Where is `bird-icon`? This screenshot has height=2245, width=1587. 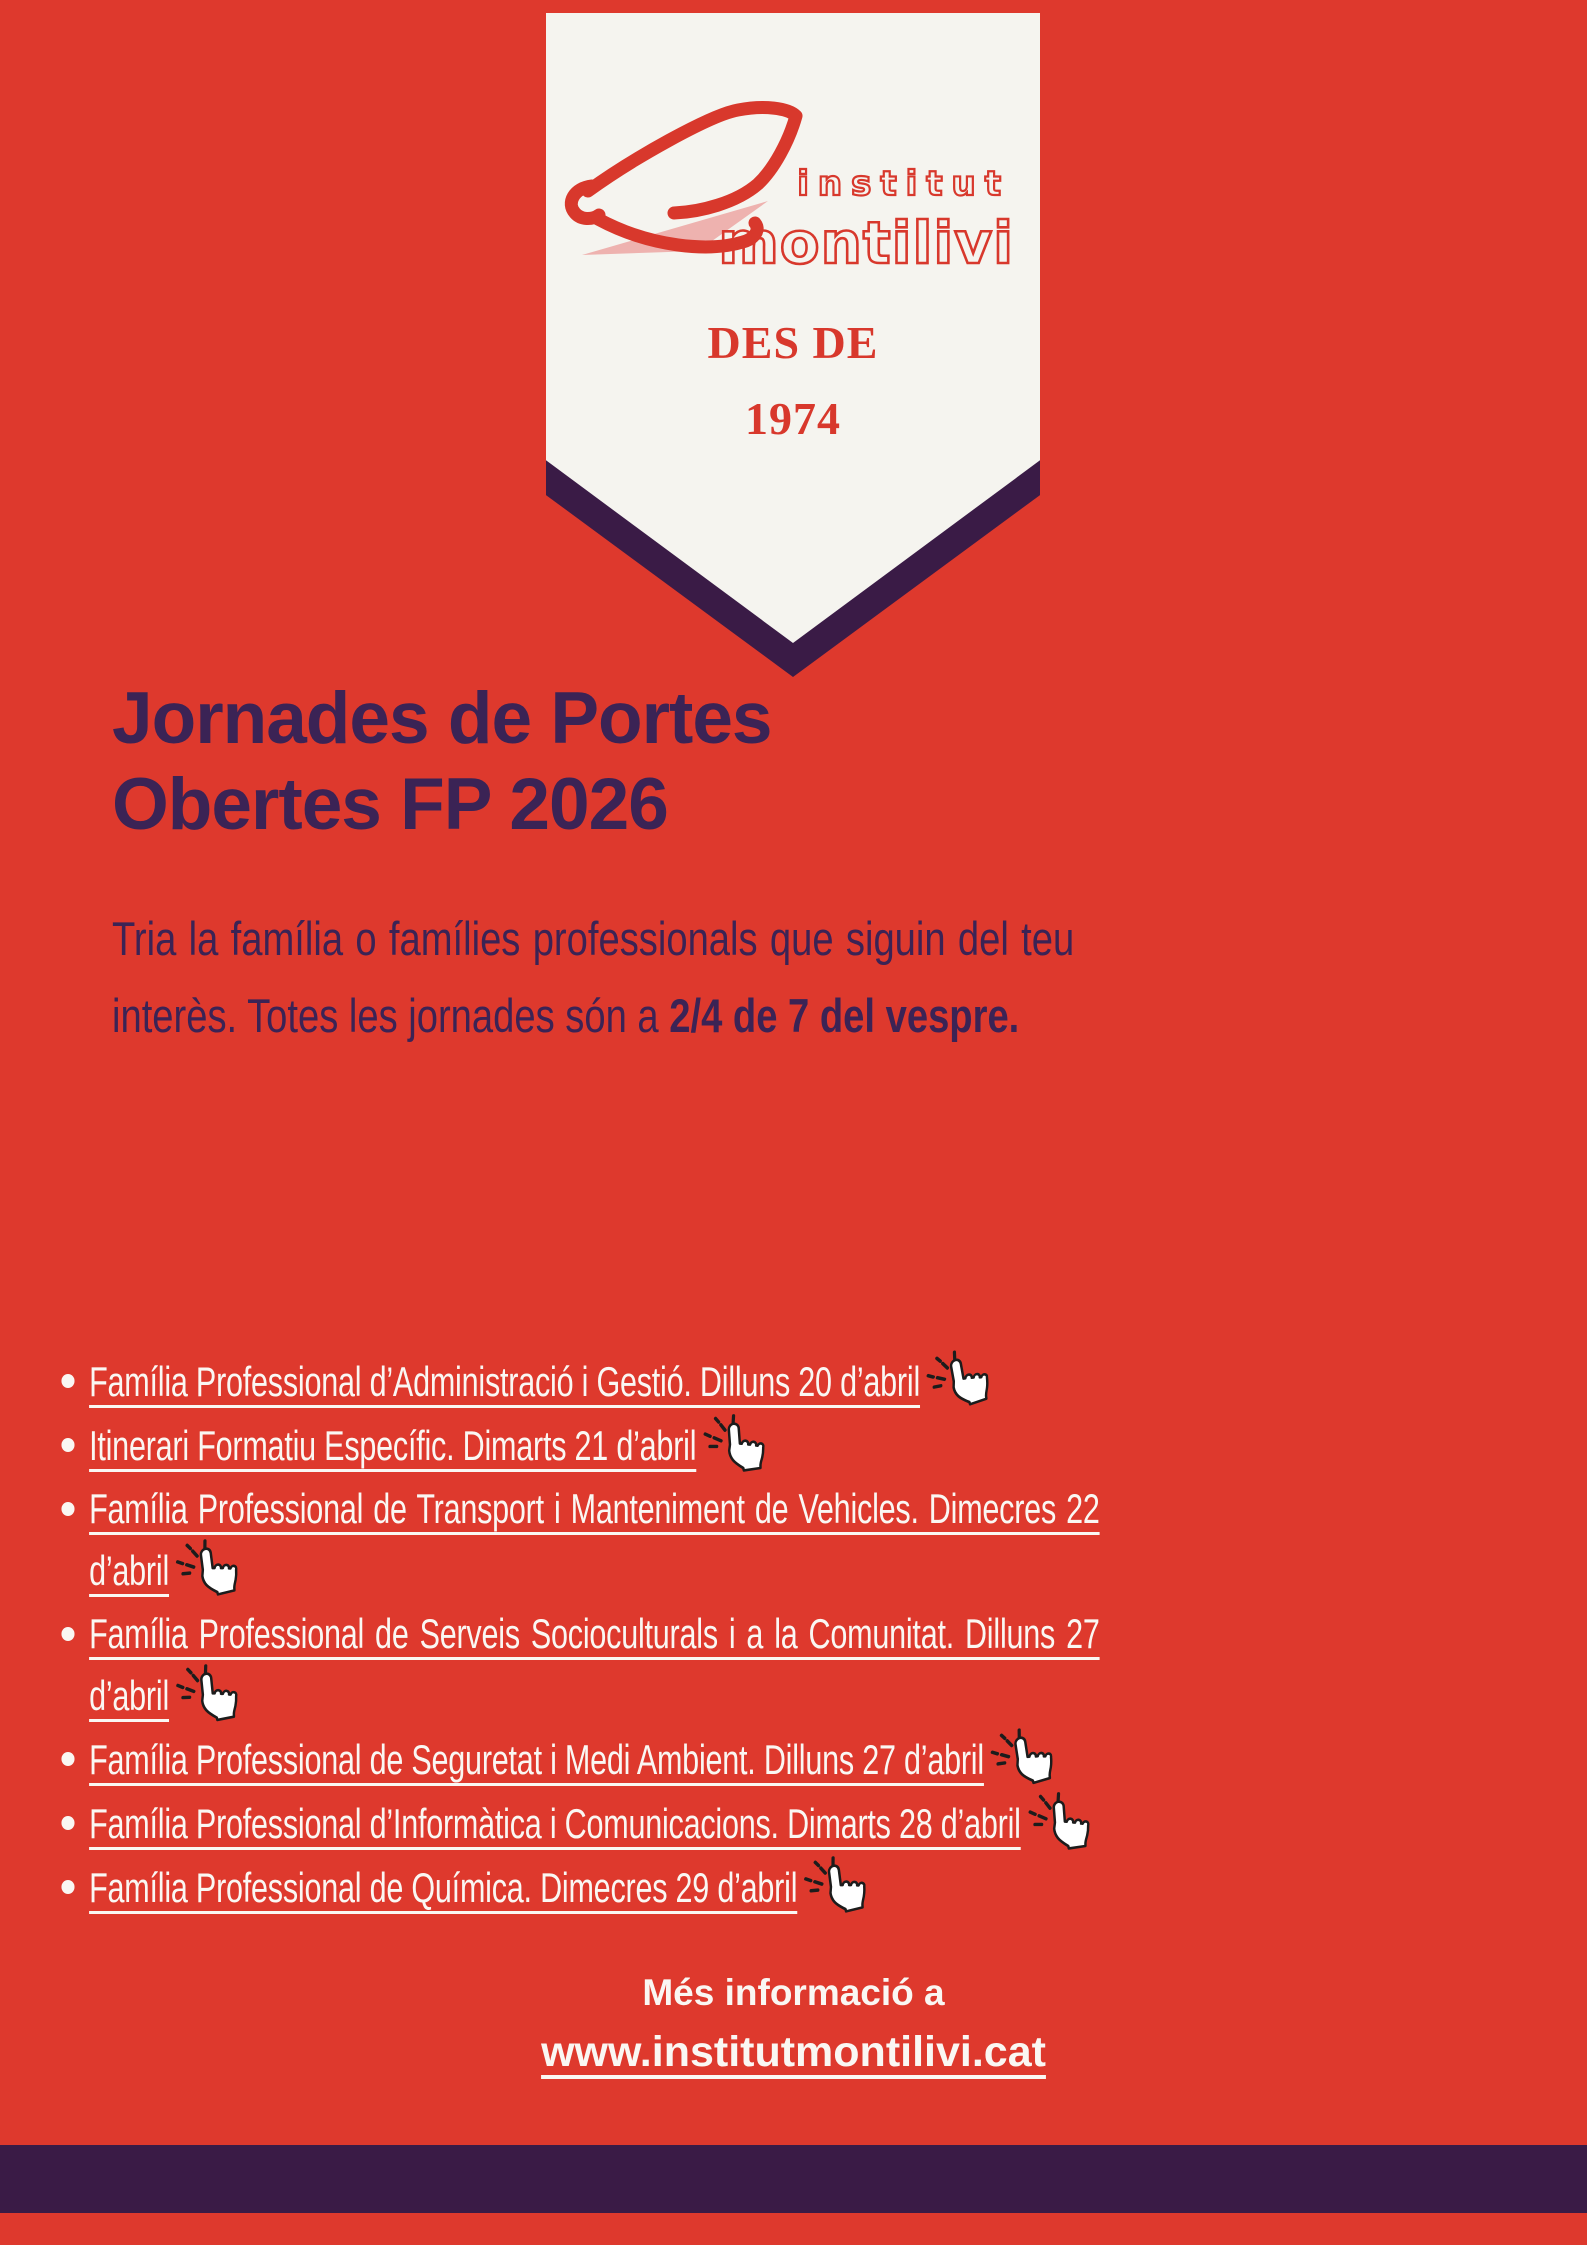
bird-icon is located at coordinates (683, 177).